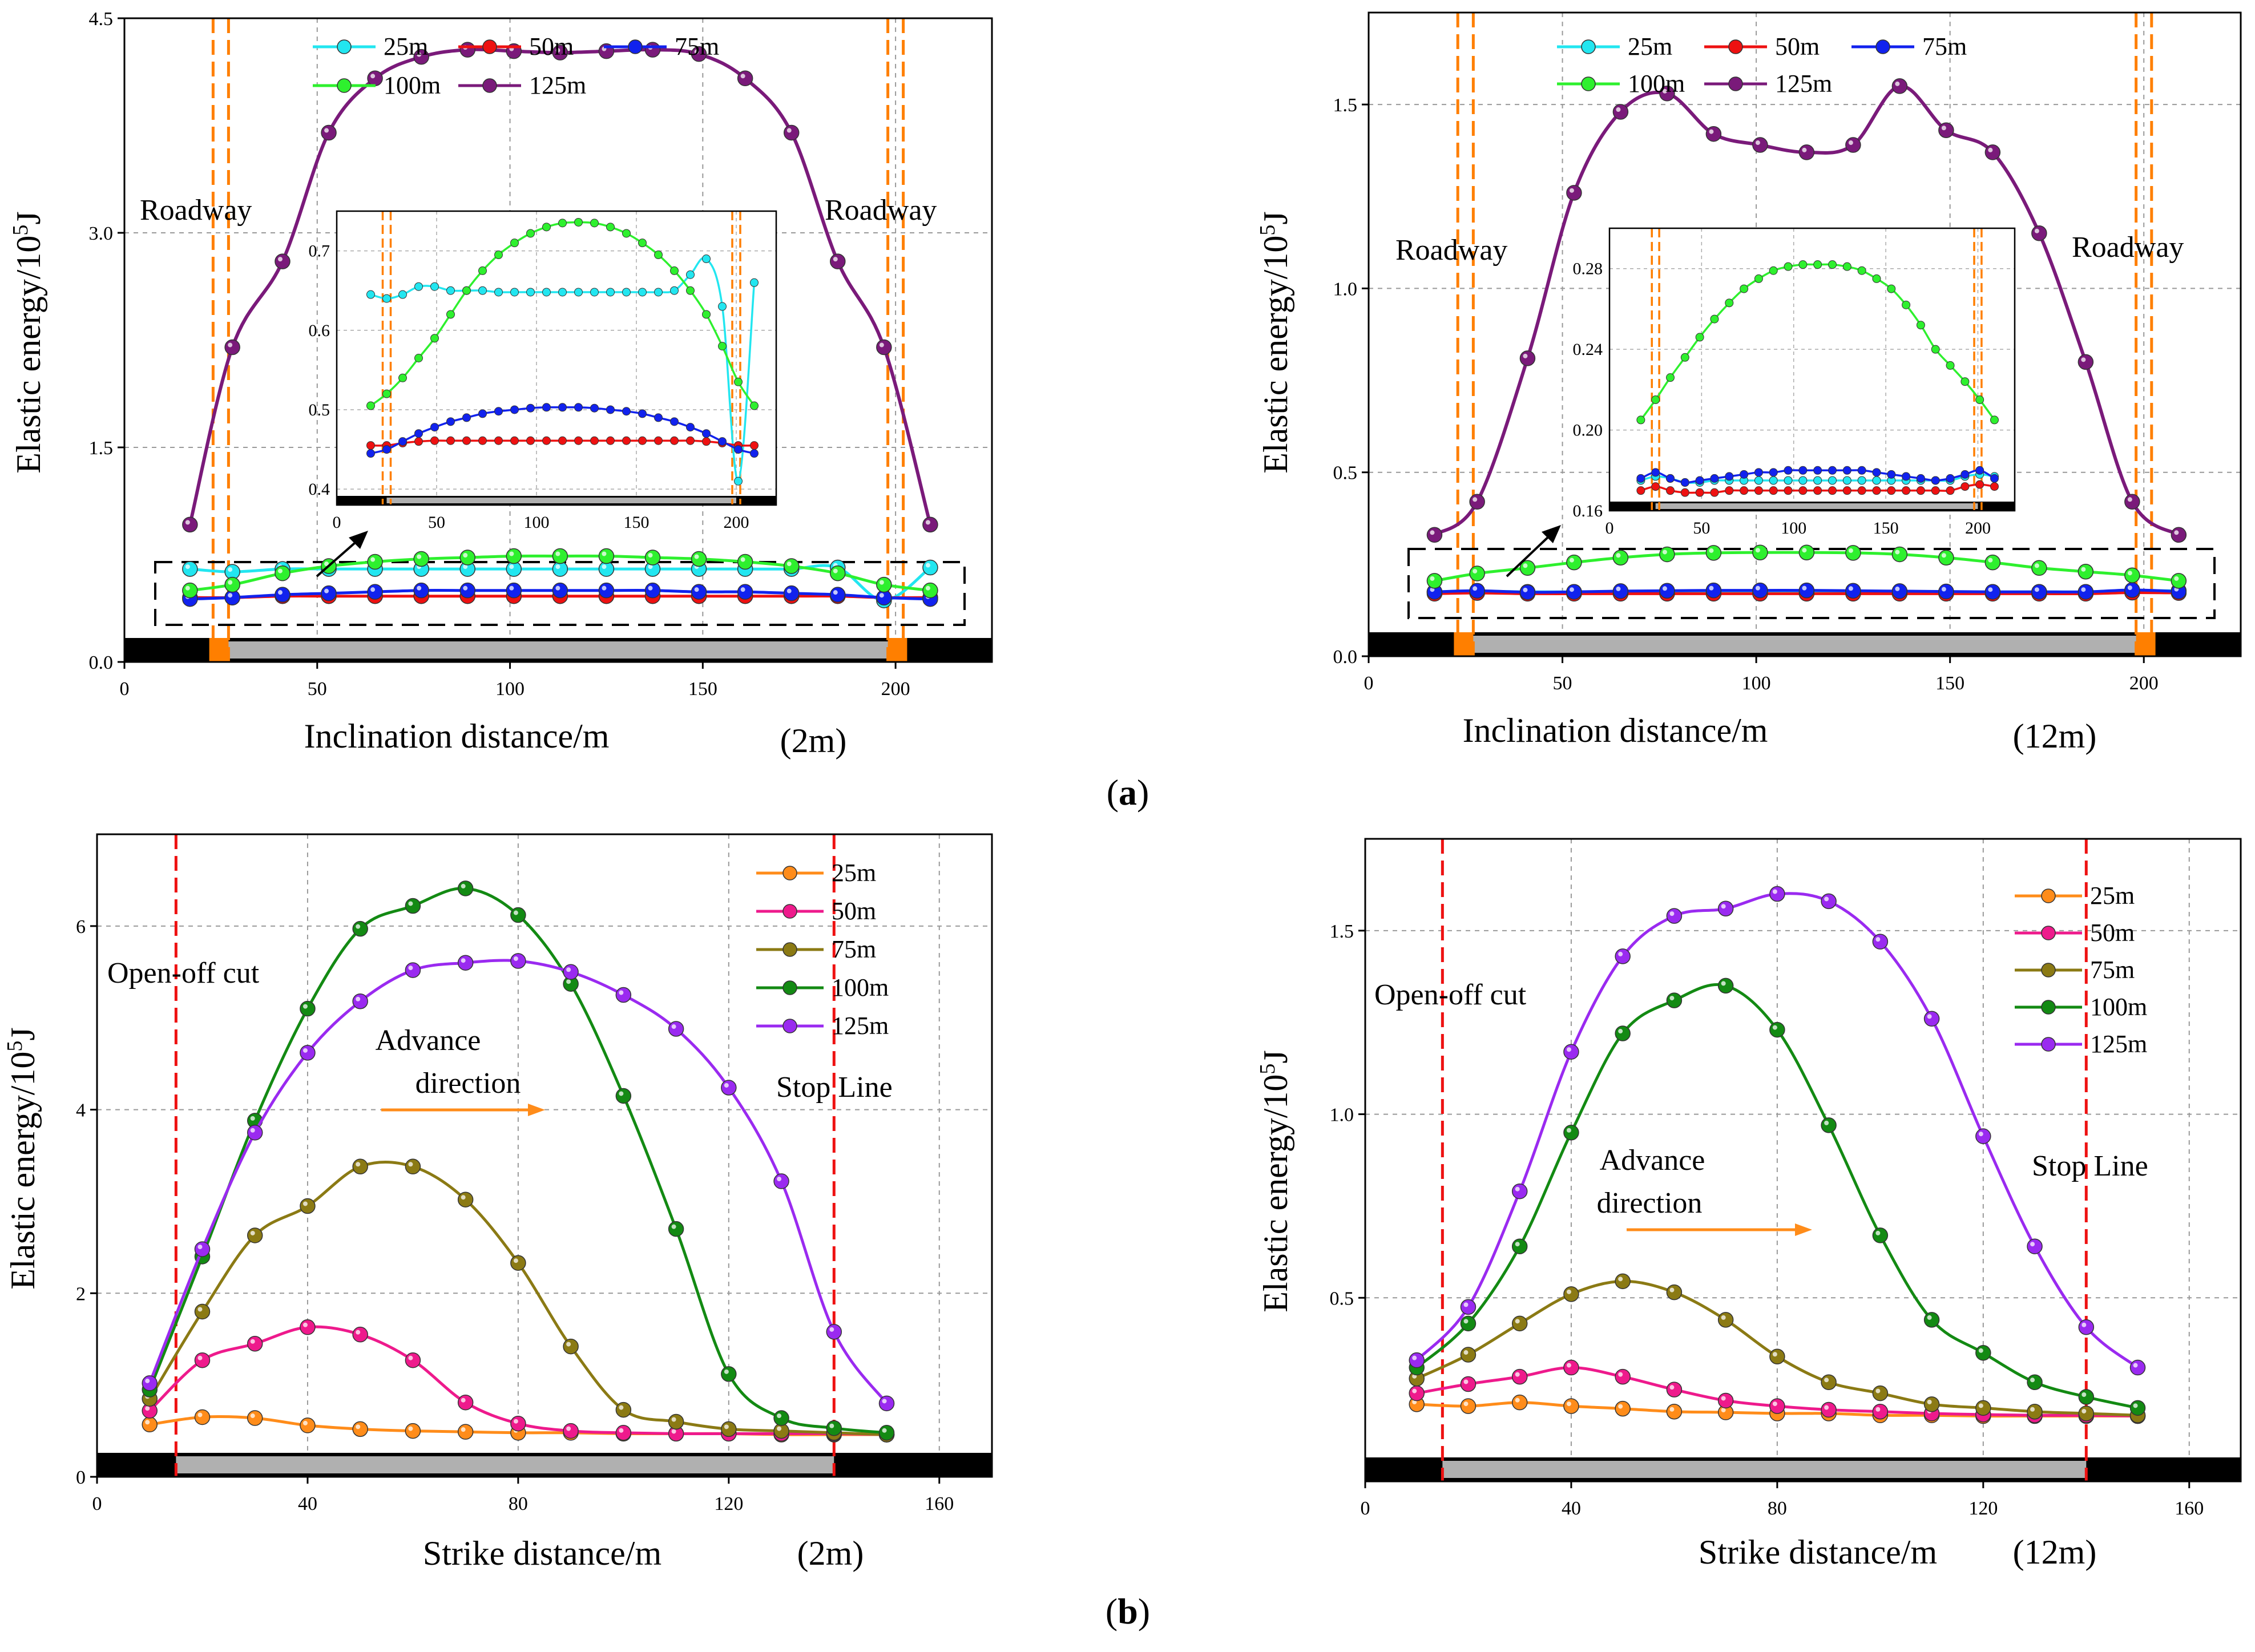 The width and height of the screenshot is (2255, 1652). What do you see at coordinates (319, 251) in the screenshot?
I see `inset-y-tick-label: 0.7` at bounding box center [319, 251].